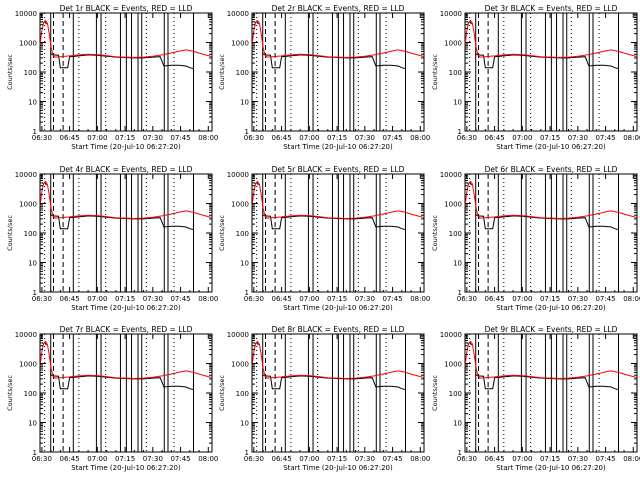 The height and width of the screenshot is (480, 640). I want to click on panel-title: Det 9r BLACK = Events, RED = LLD, so click(551, 329).